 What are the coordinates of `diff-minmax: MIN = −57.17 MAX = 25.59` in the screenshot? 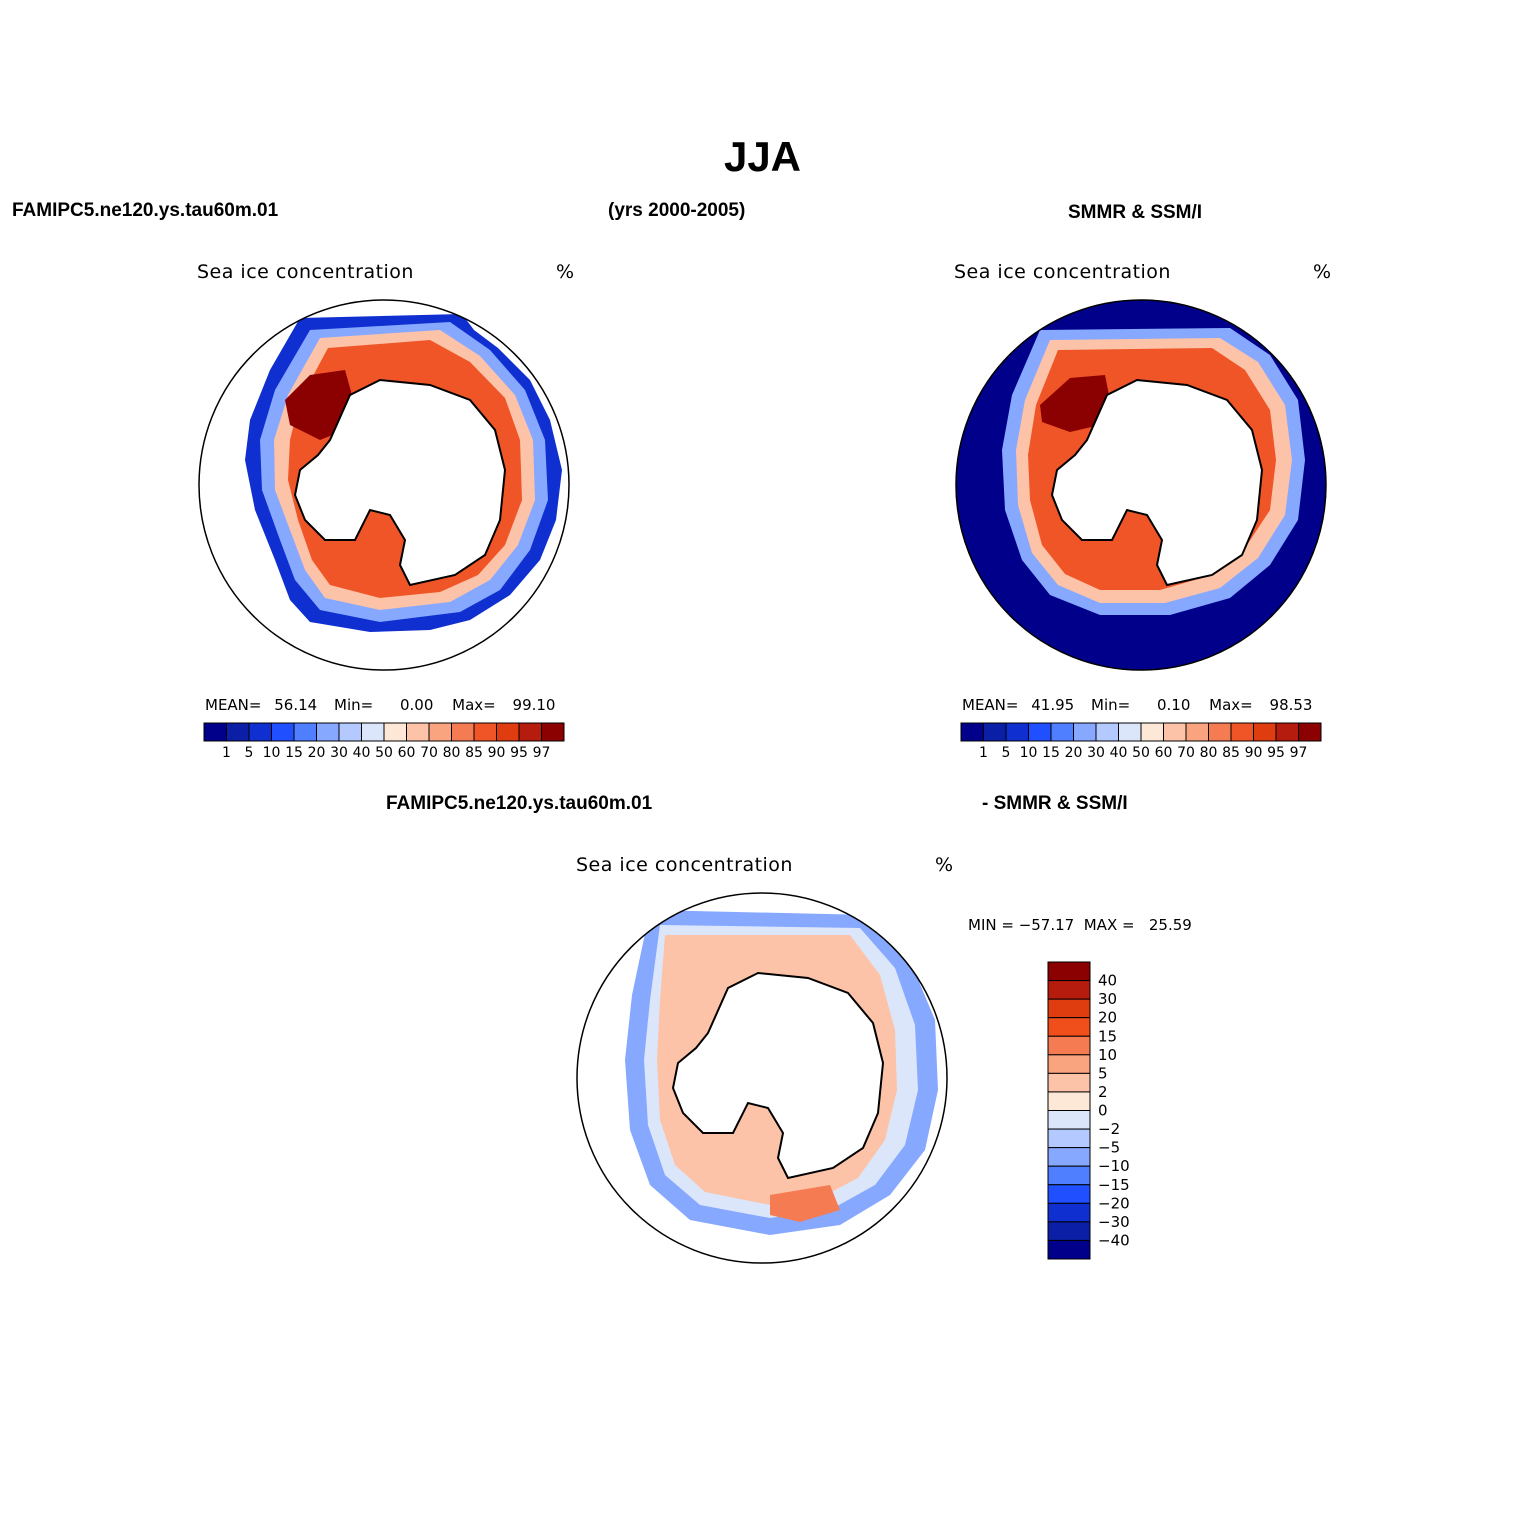 It's located at (1080, 925).